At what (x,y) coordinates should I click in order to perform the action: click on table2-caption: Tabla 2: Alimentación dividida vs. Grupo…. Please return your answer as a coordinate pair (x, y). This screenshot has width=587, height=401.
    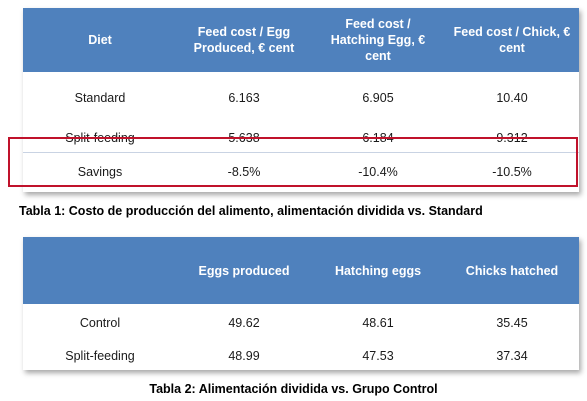
    Looking at the image, I should click on (293, 389).